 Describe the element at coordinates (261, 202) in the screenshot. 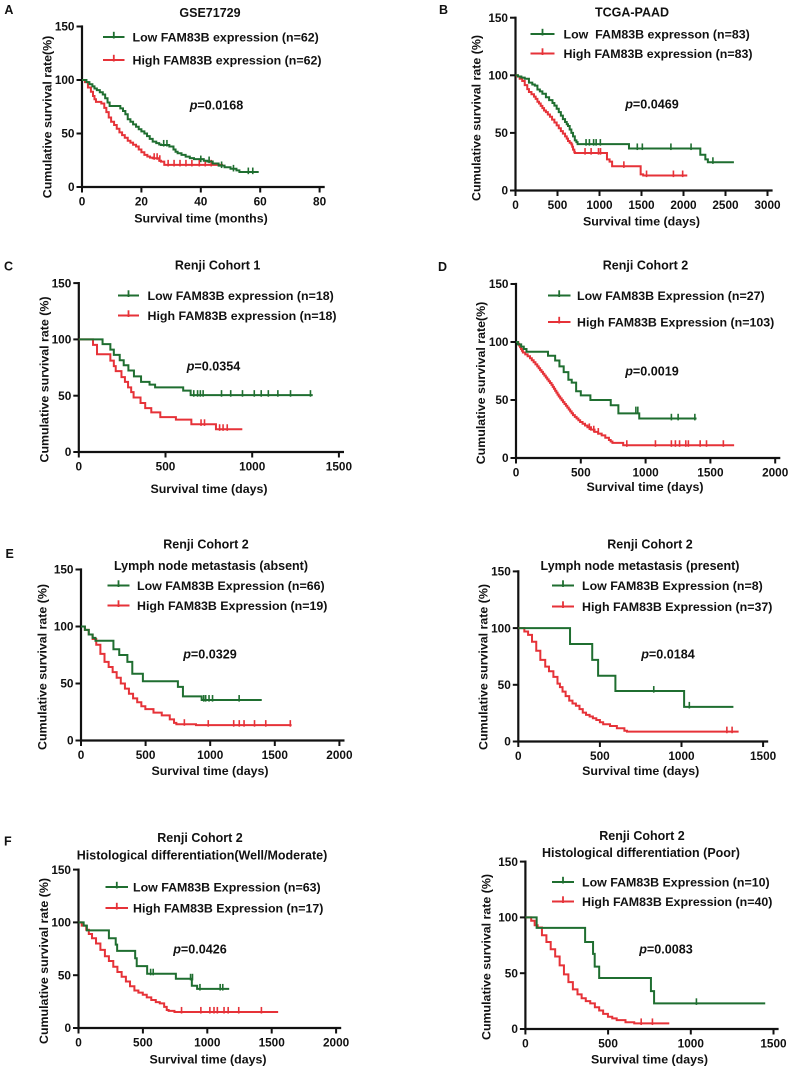

I see `svg-text: 60` at that location.